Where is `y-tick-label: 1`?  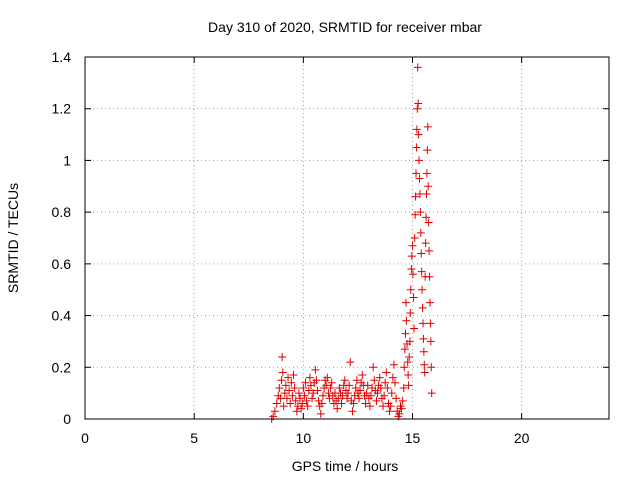
y-tick-label: 1 is located at coordinates (67, 160).